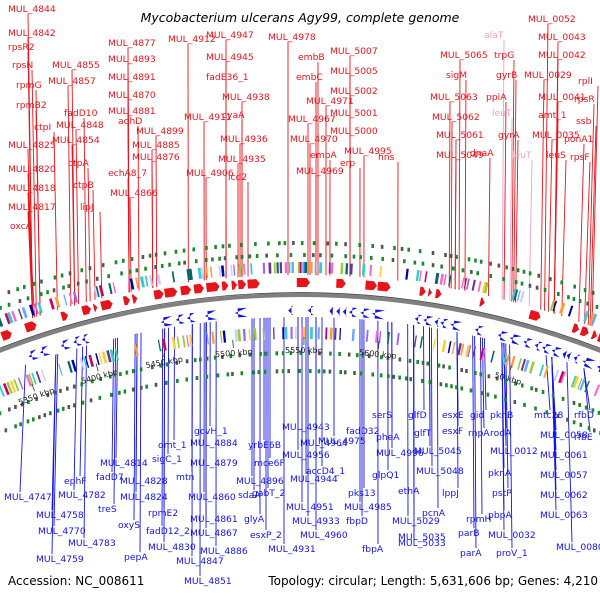 Image resolution: width=600 pixels, height=600 pixels. I want to click on backbone-arc, so click(300, 323).